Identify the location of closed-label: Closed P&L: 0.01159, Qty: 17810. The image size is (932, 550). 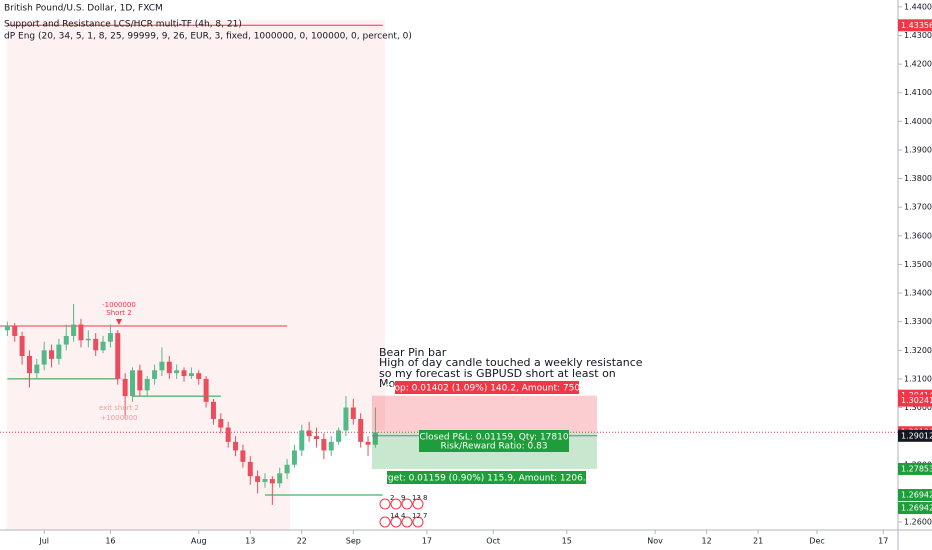
(493, 438).